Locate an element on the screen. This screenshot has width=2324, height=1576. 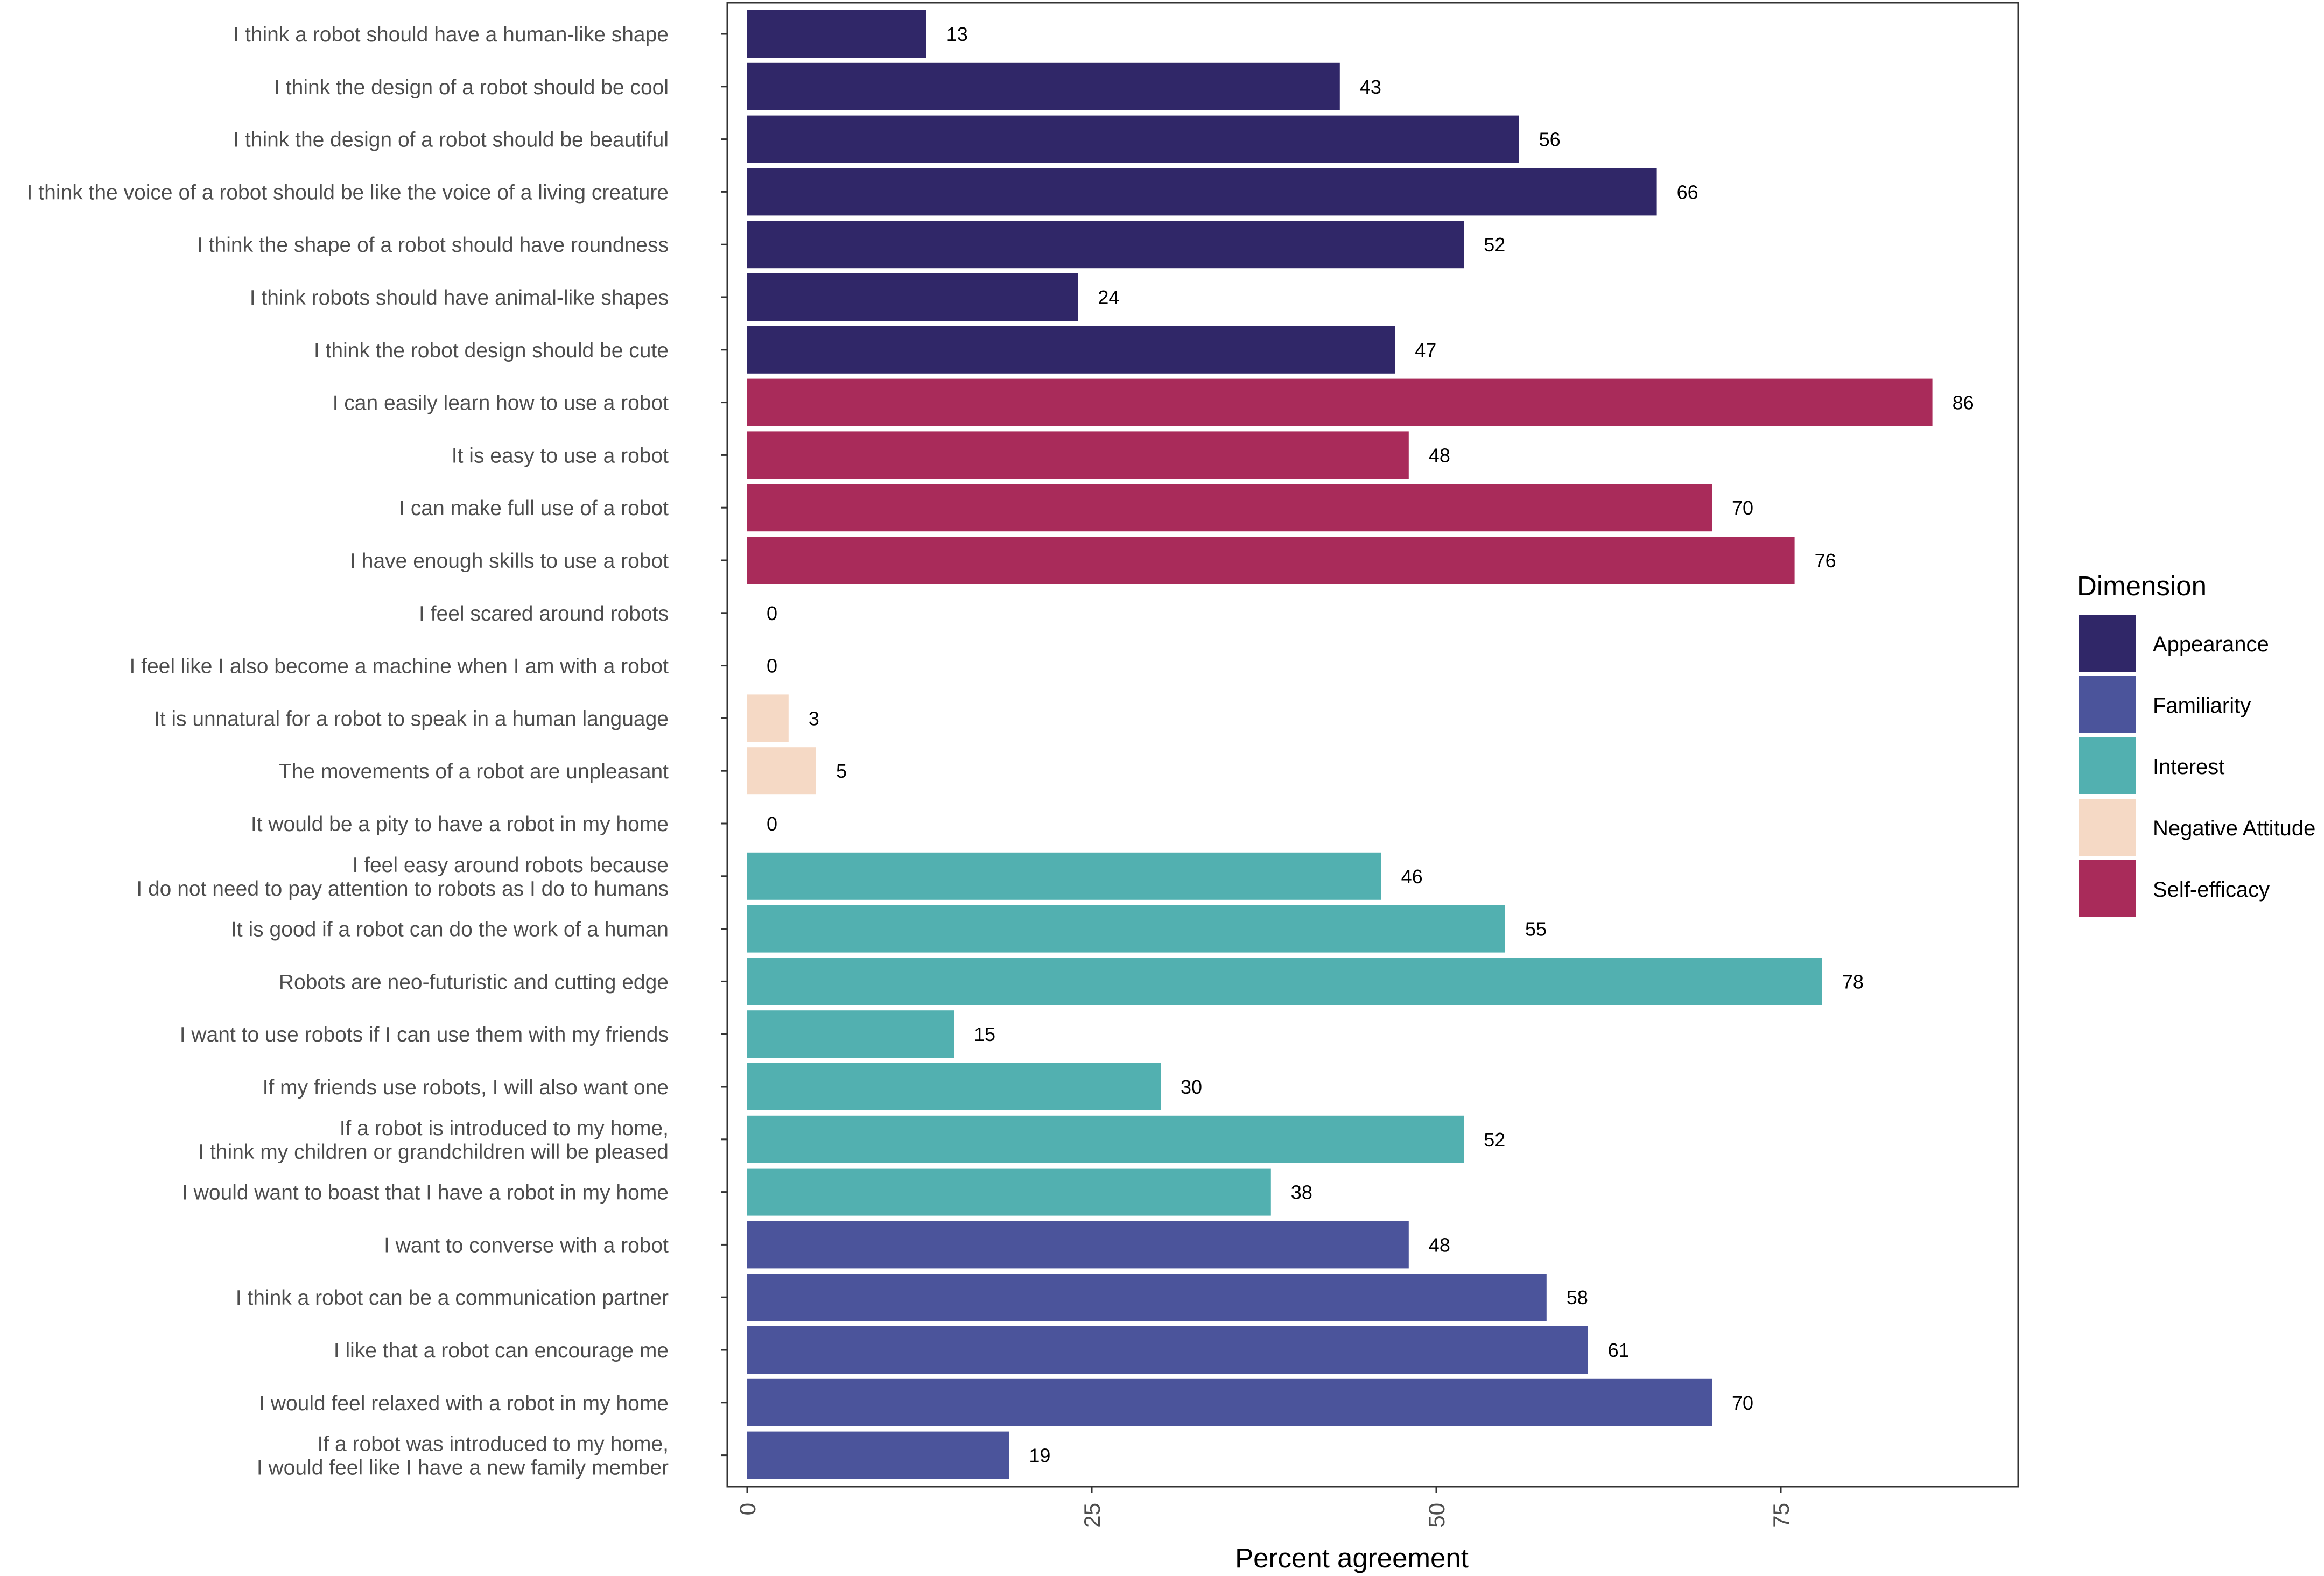
y-tick-label: The movements of a robot are unpleasant is located at coordinates (474, 772).